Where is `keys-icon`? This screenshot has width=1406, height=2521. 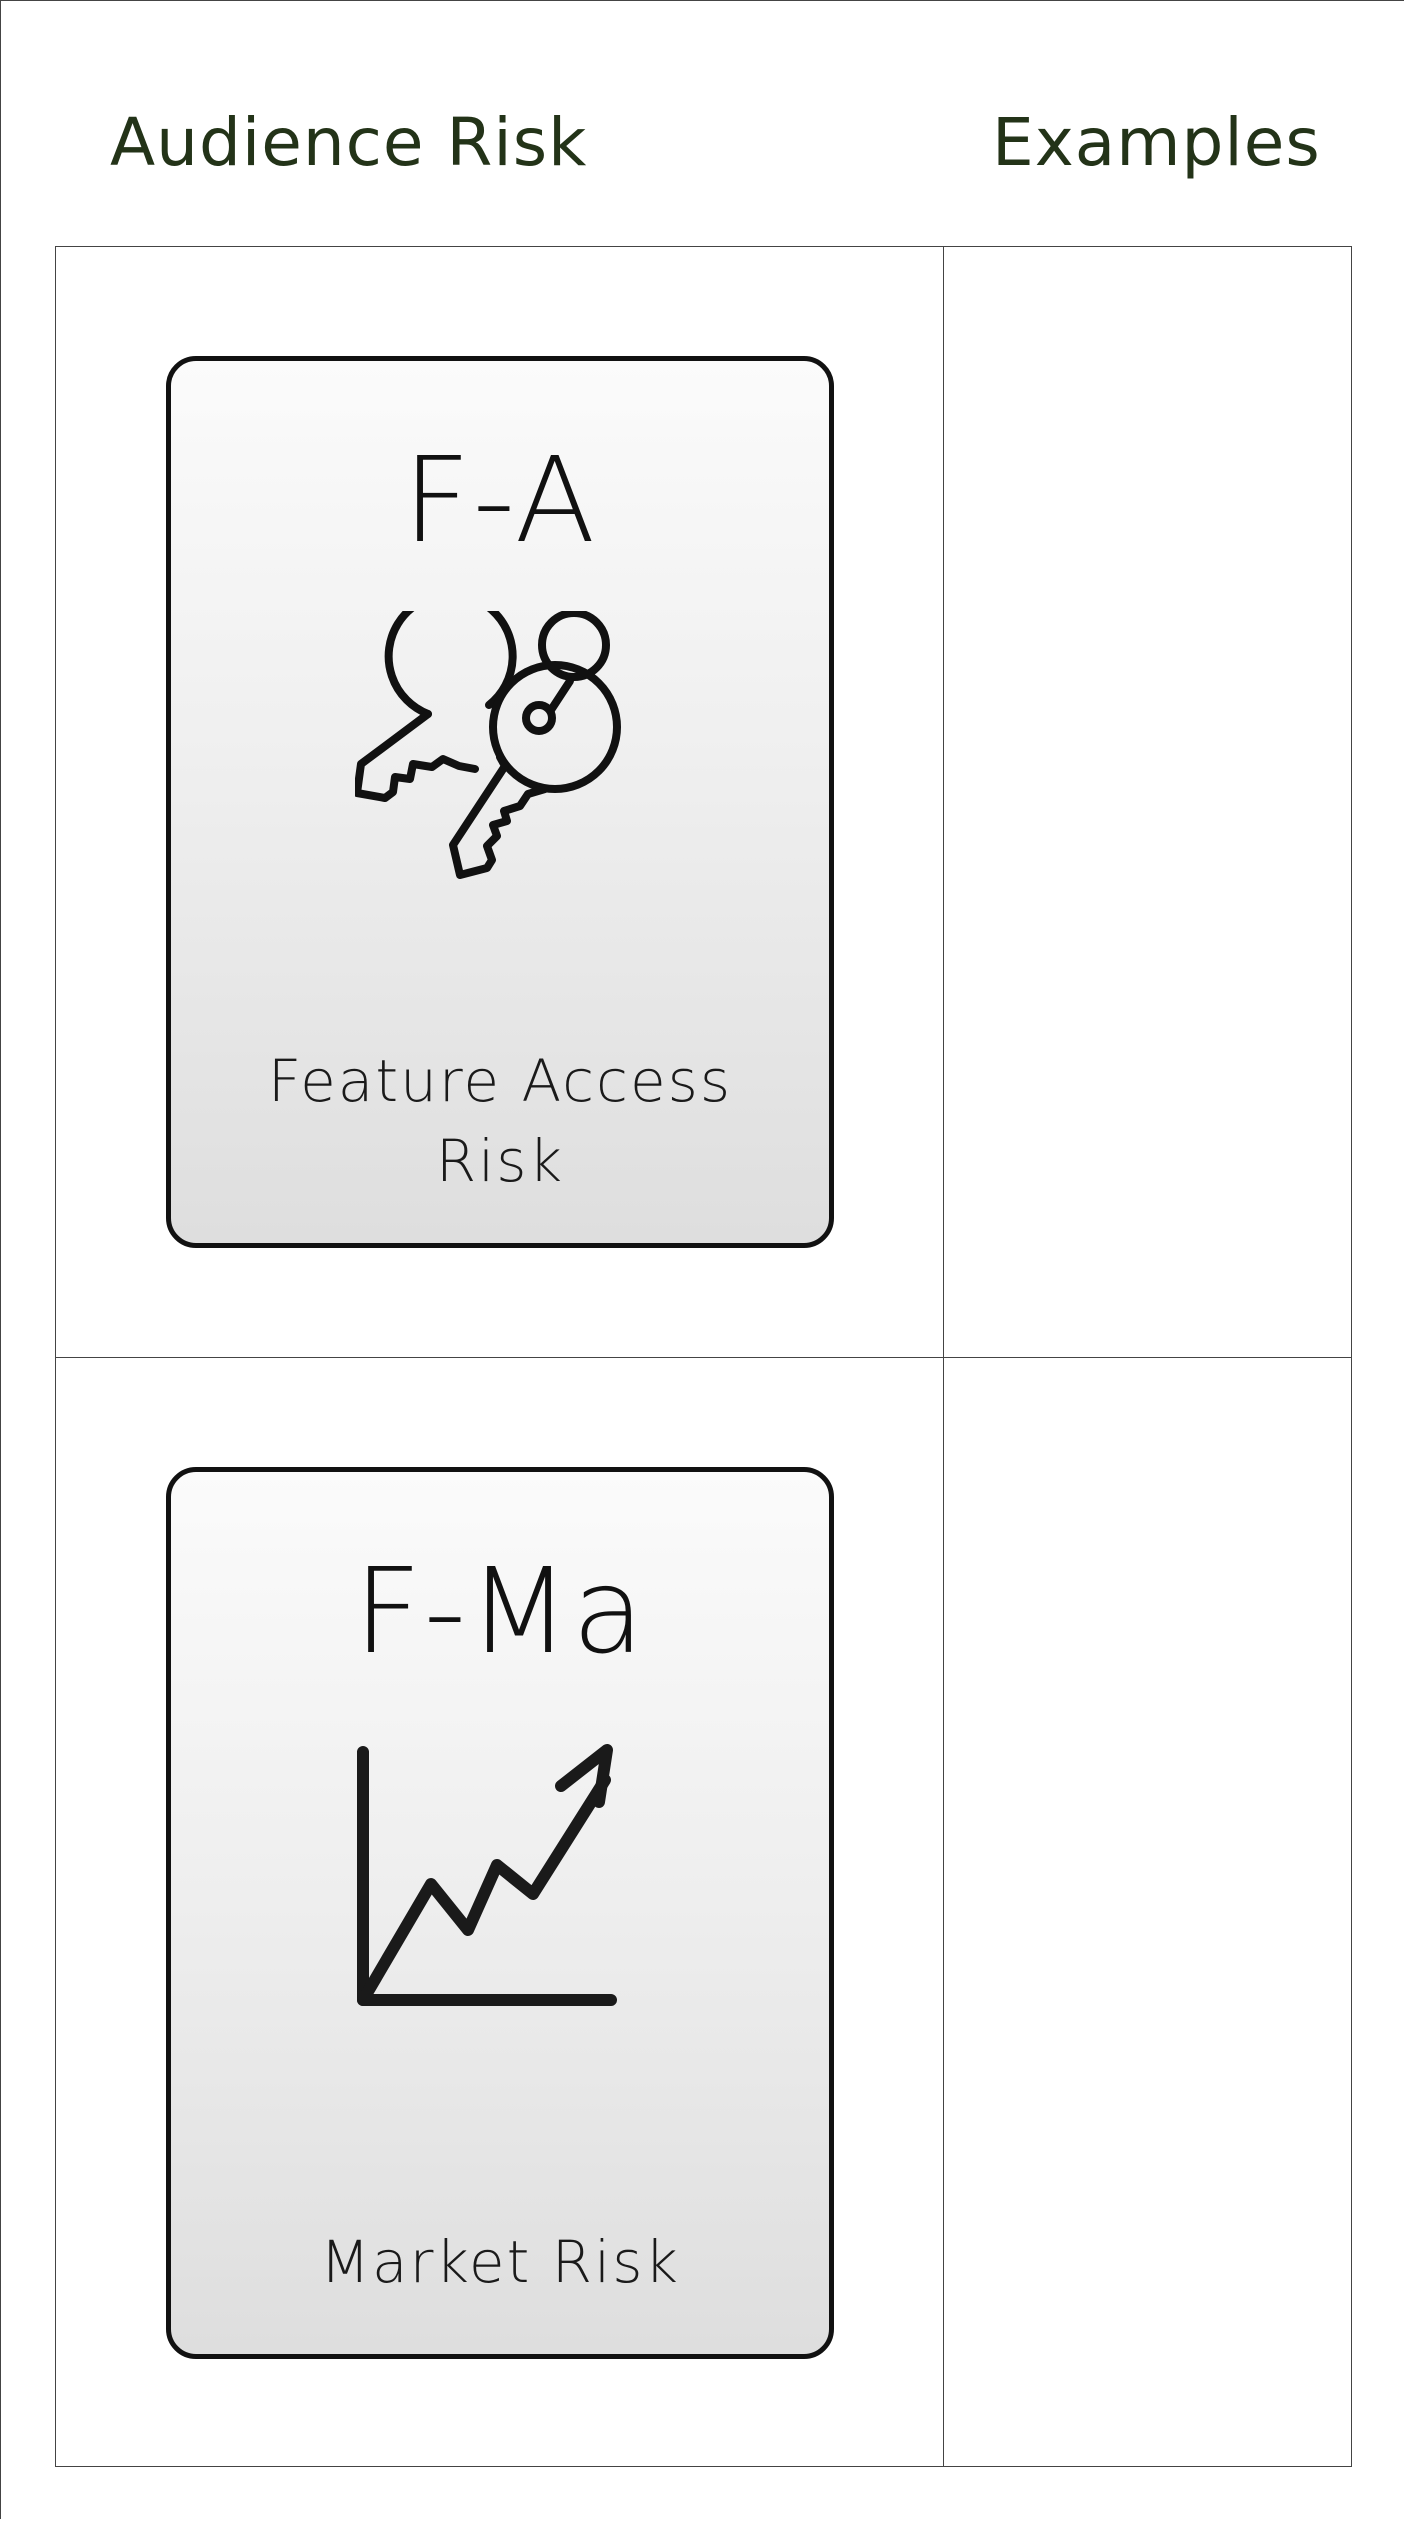
keys-icon is located at coordinates (488, 745).